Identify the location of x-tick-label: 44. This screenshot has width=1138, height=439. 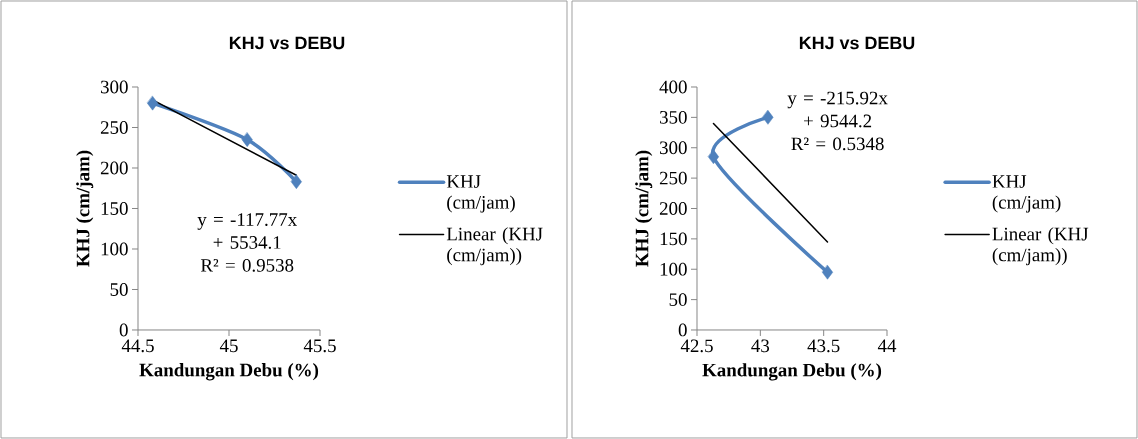
(887, 345).